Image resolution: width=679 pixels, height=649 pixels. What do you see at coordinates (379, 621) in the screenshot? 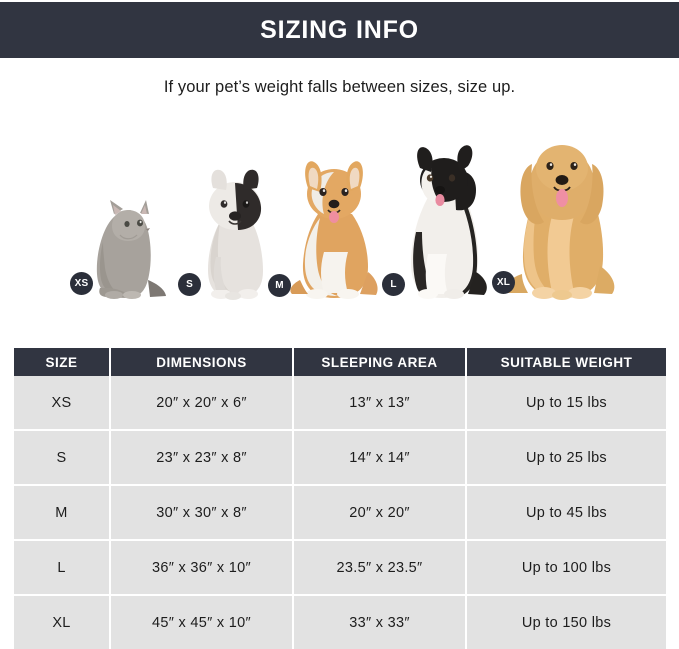
I see `cell-sleeping-area: 33″ x 33″` at bounding box center [379, 621].